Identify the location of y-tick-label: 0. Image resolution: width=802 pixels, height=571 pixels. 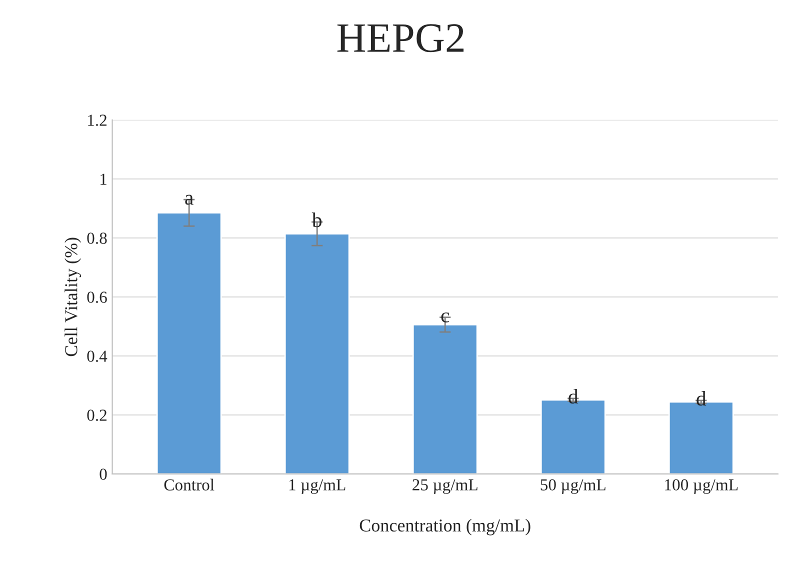
(103, 474).